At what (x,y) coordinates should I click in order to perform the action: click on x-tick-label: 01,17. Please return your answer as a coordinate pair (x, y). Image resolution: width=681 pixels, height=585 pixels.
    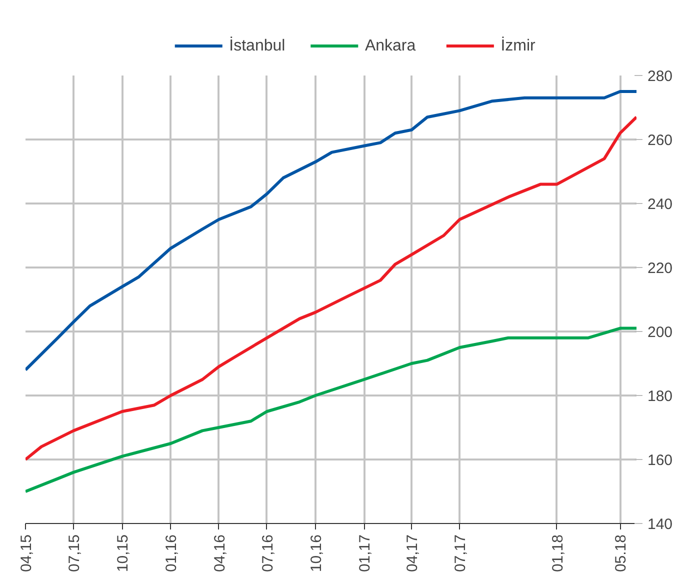
    Looking at the image, I should click on (365, 553).